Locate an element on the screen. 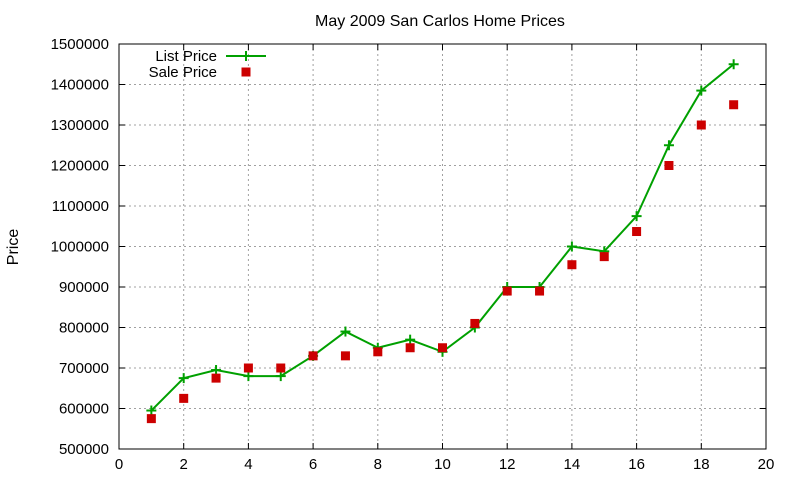 Image resolution: width=800 pixels, height=480 pixels. y-tick-label: 1300000 is located at coordinates (80, 125).